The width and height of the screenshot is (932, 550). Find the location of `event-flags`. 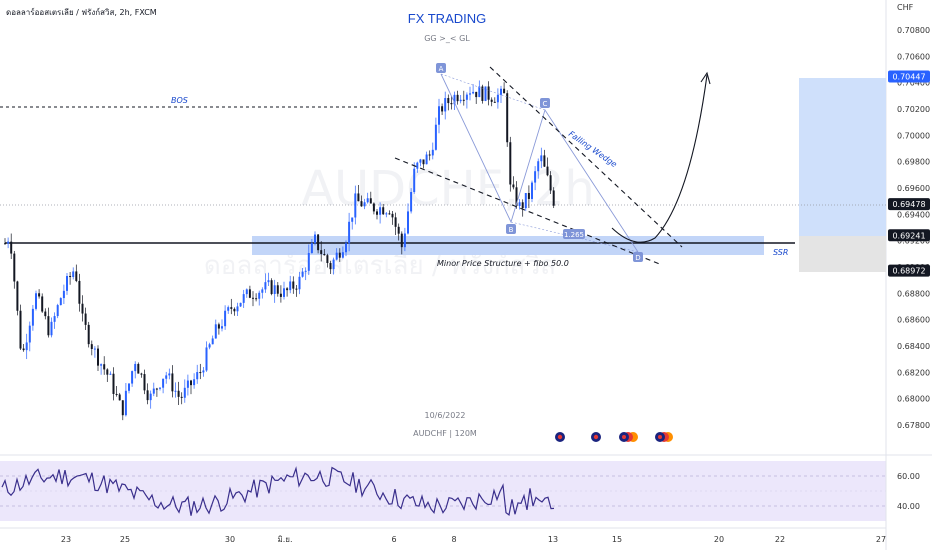

event-flags is located at coordinates (614, 437).